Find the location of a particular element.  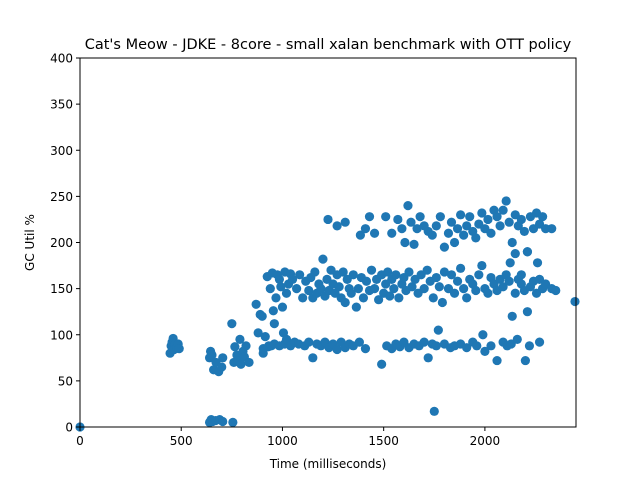

x-tick-label: 500 is located at coordinates (181, 441).